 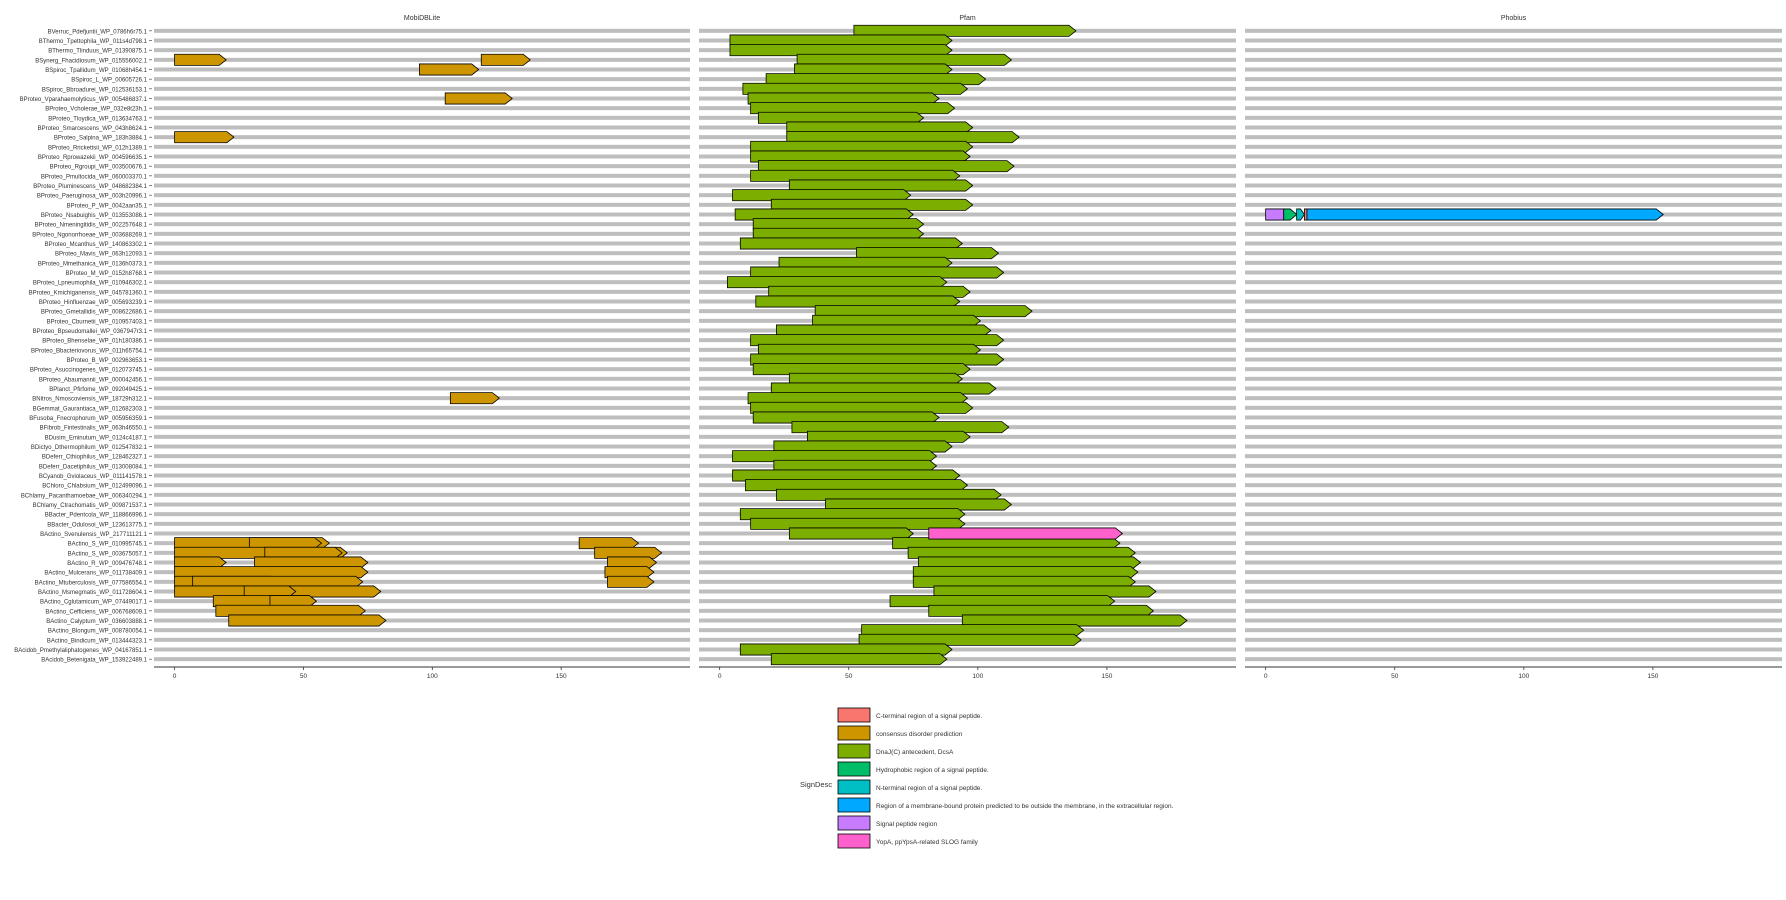 I want to click on protein-label: BActino_Msmegmatis_WP_011728604.1, so click(x=93, y=593).